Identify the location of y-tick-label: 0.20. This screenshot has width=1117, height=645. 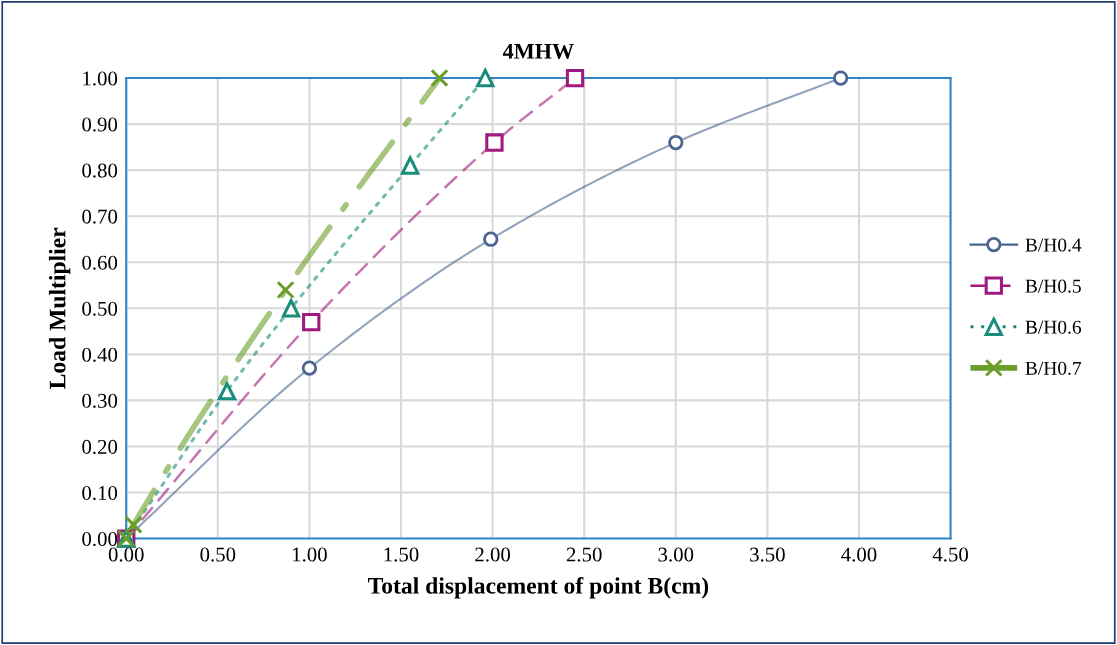
(100, 446).